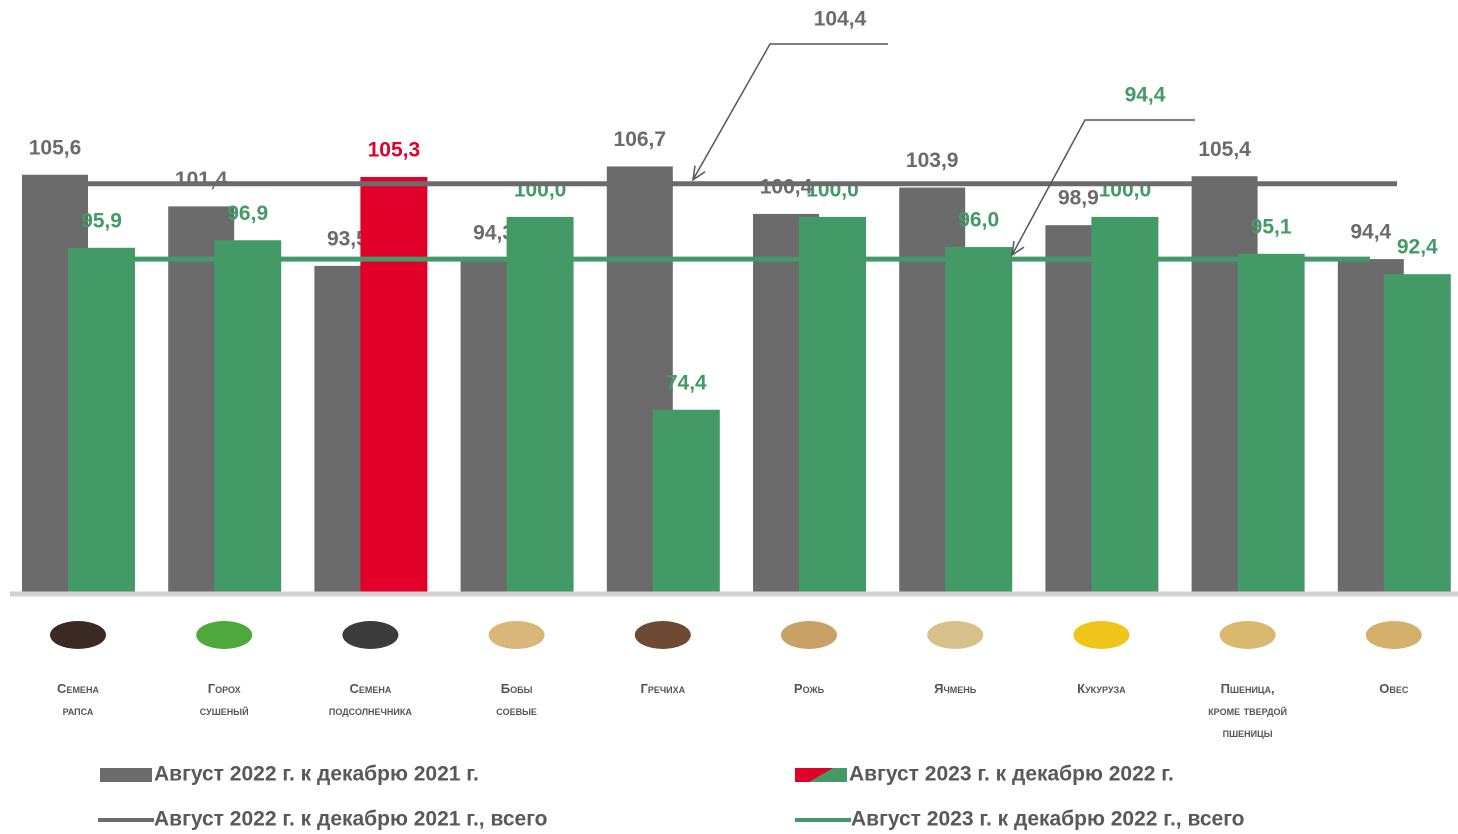 The height and width of the screenshot is (834, 1458). What do you see at coordinates (347, 238) in the screenshot?
I see `data-label: 93,5` at bounding box center [347, 238].